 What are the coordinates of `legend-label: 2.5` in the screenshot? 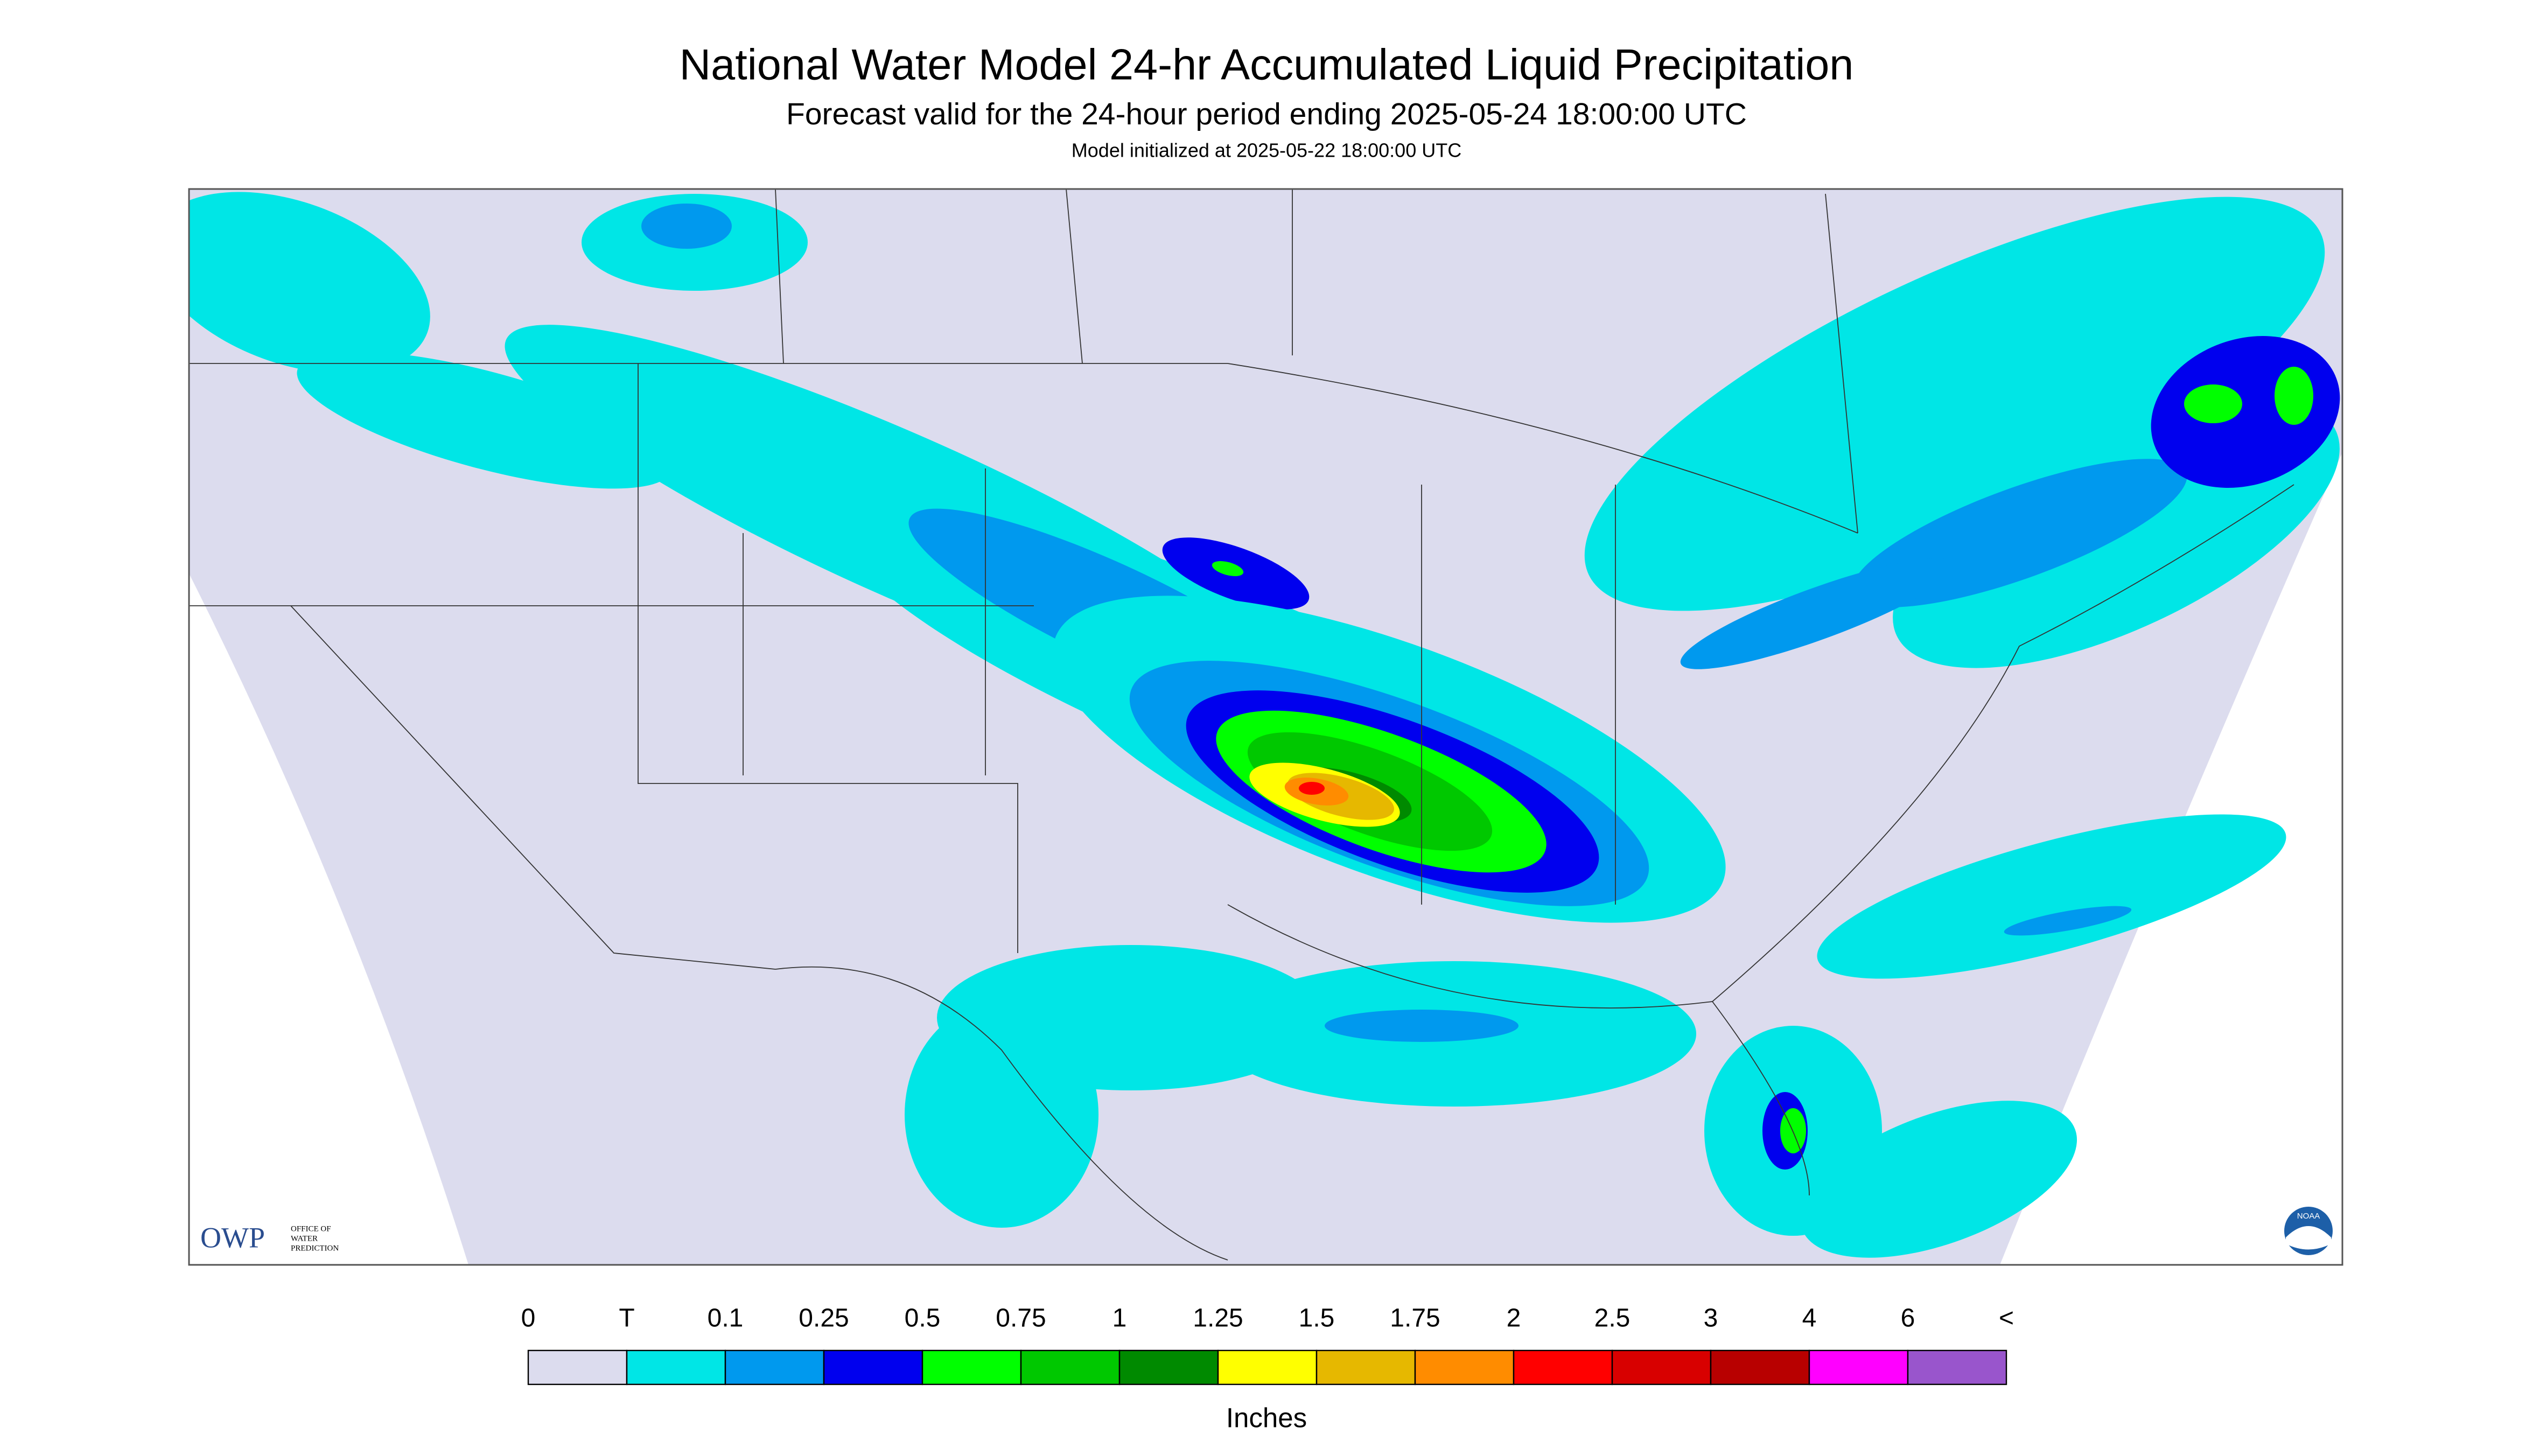 It's located at (1612, 1318).